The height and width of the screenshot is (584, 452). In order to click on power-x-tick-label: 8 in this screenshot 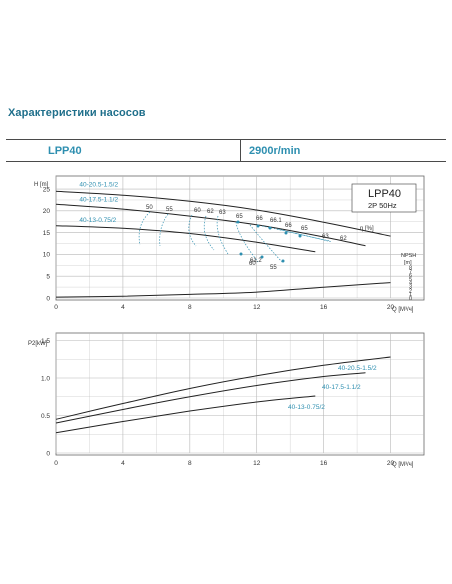, I will do `click(190, 463)`.